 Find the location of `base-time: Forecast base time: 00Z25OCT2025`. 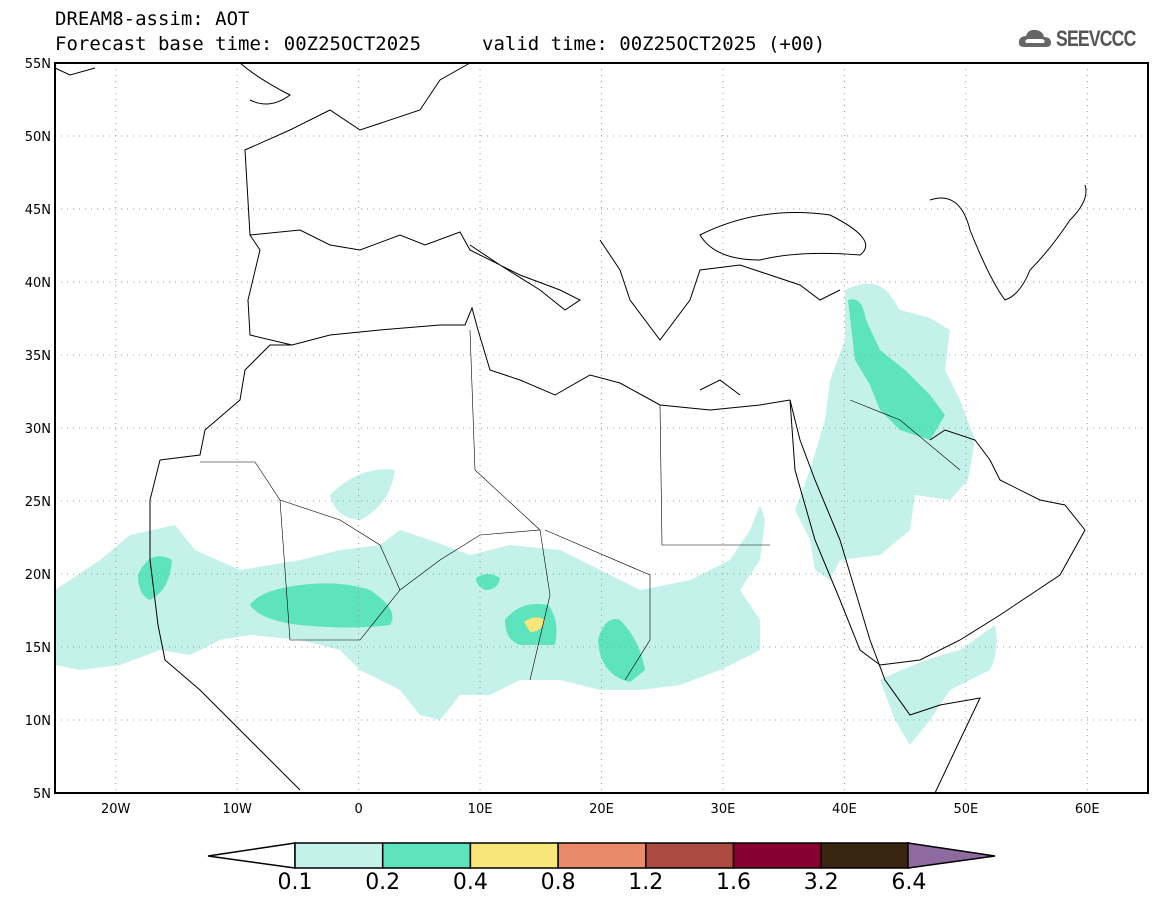

base-time: Forecast base time: 00Z25OCT2025 is located at coordinates (238, 44).